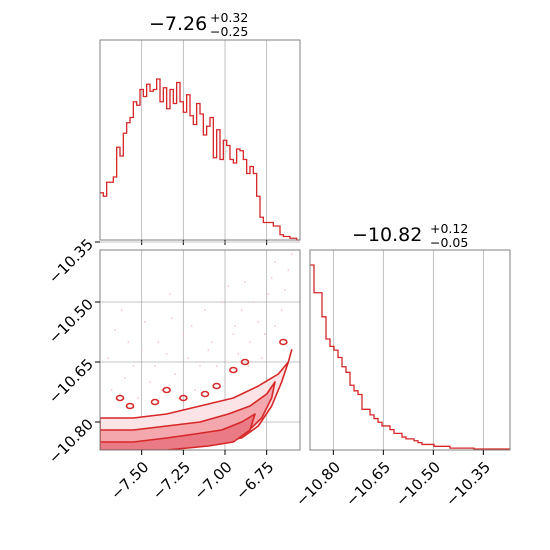 The height and width of the screenshot is (550, 550). What do you see at coordinates (71, 321) in the screenshot?
I see `ytick-label-joint-2: −10.50` at bounding box center [71, 321].